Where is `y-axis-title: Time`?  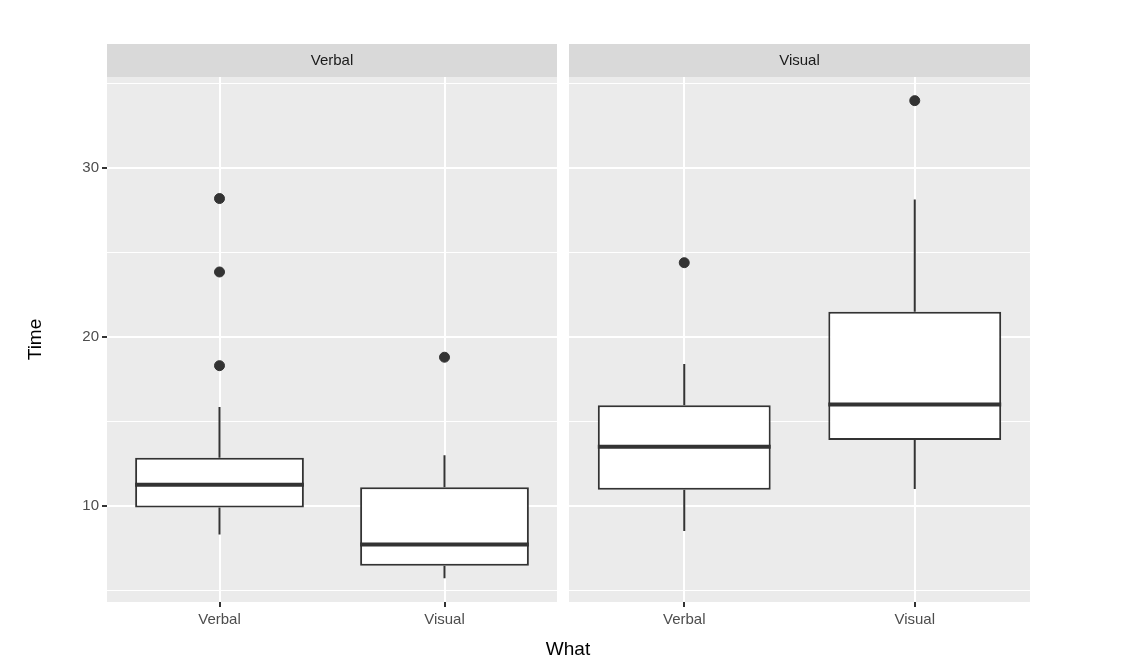 y-axis-title: Time is located at coordinates (34, 339).